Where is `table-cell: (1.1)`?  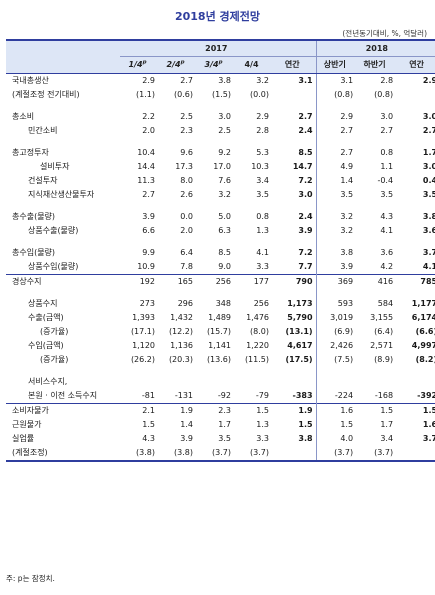
table-cell: (1.1) is located at coordinates (145, 94).